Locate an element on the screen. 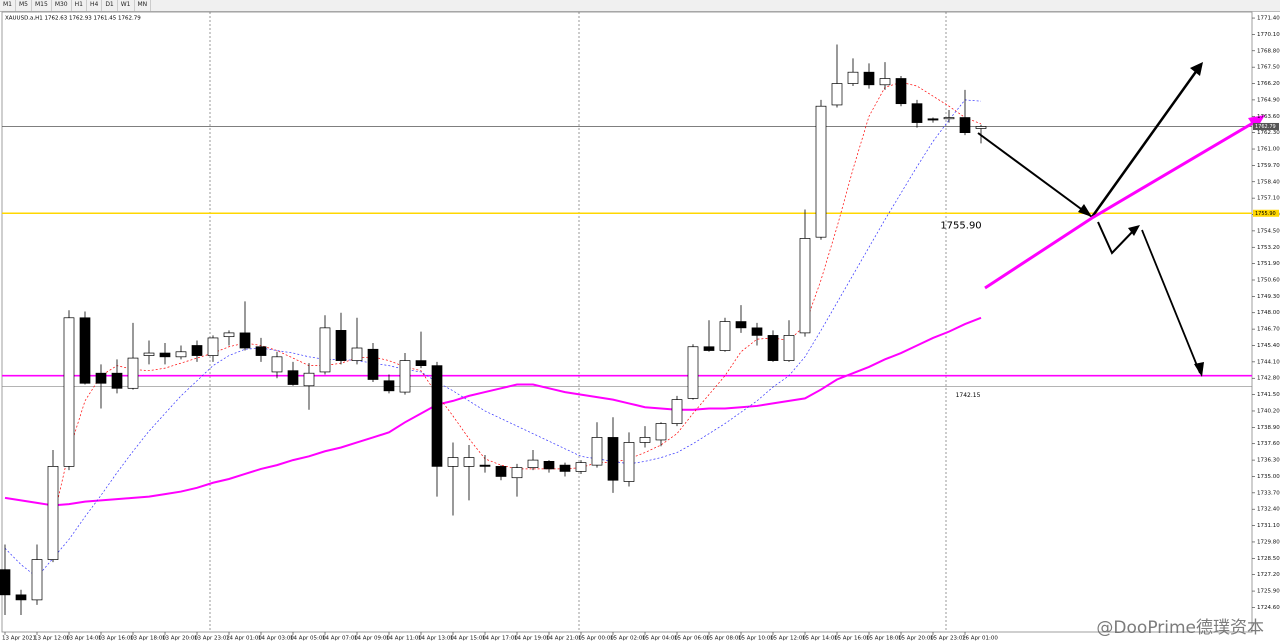  x-tick-label: 13 Apr 20:00 is located at coordinates (180, 639).